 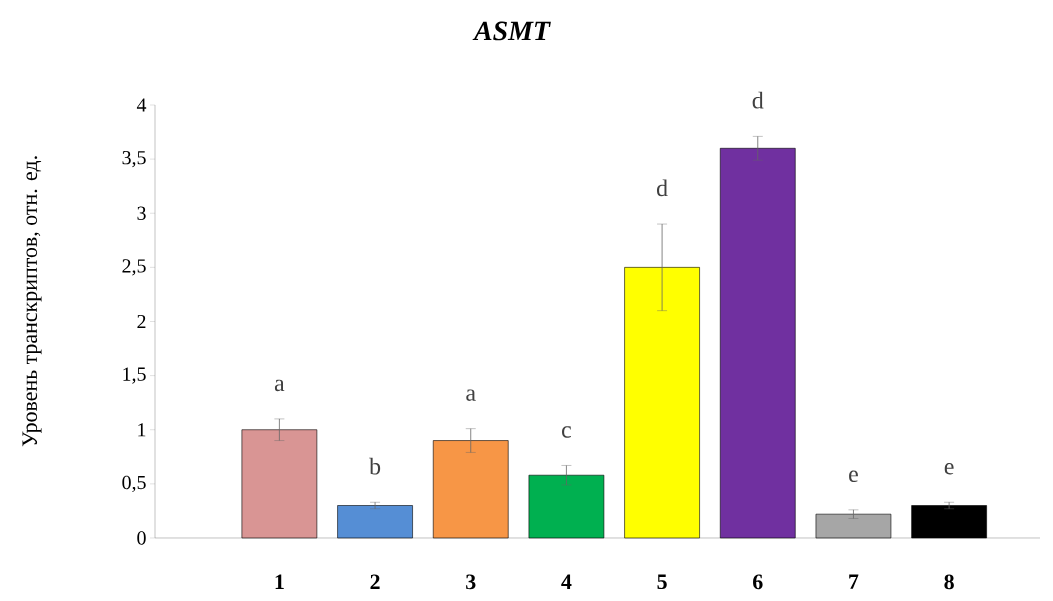 What do you see at coordinates (375, 582) in the screenshot?
I see `x-tick-label: 2` at bounding box center [375, 582].